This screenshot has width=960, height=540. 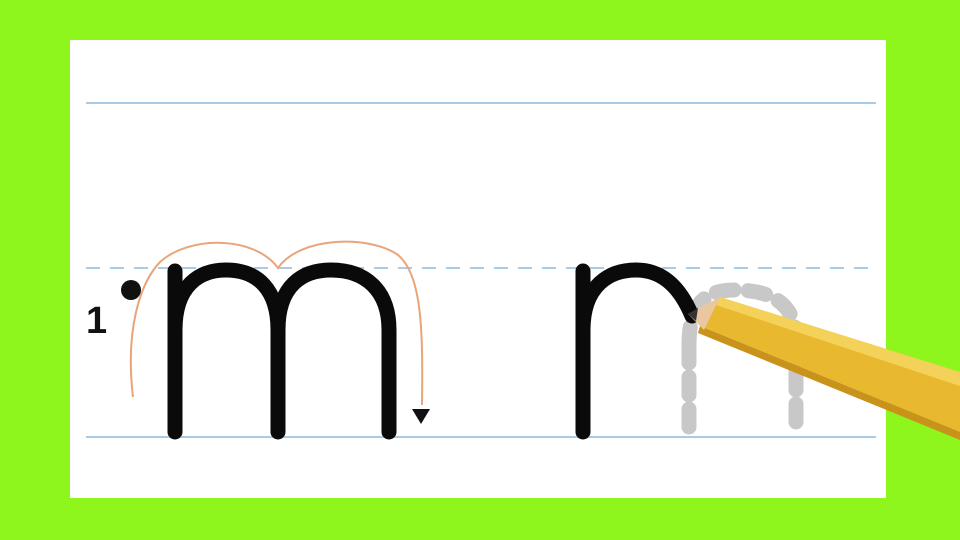 What do you see at coordinates (282, 351) in the screenshot?
I see `letter-m-complete` at bounding box center [282, 351].